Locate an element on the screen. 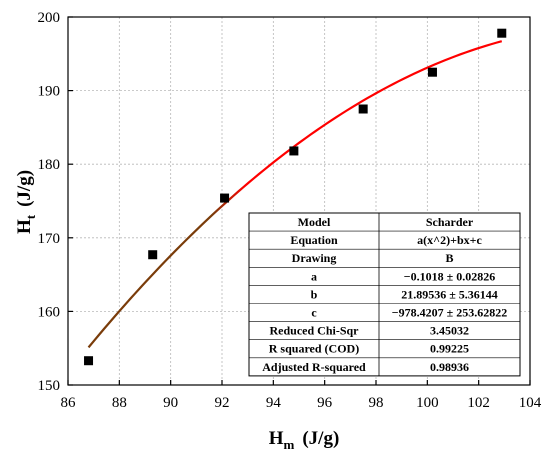 The height and width of the screenshot is (457, 550). fit-table-value-7: 0.99225 is located at coordinates (449, 349).